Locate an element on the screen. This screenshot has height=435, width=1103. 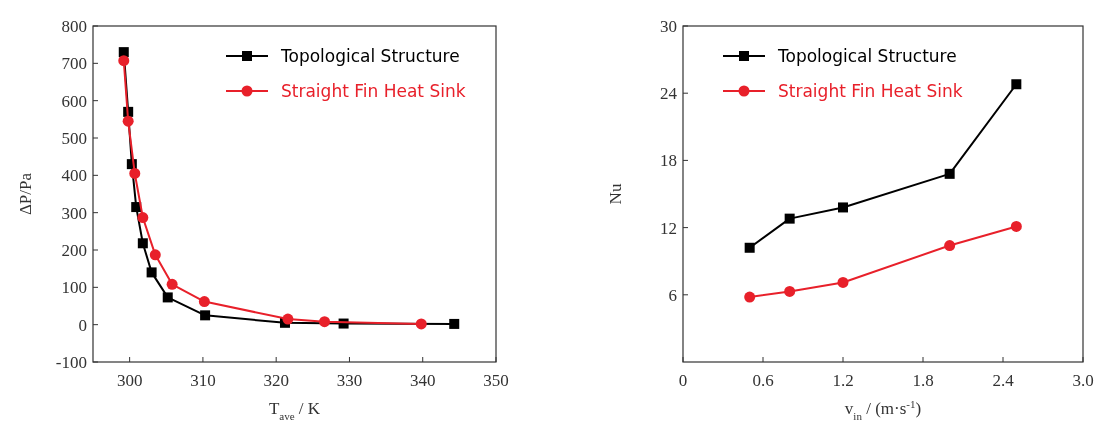
y-tick-label: 30 is located at coordinates (668, 26).